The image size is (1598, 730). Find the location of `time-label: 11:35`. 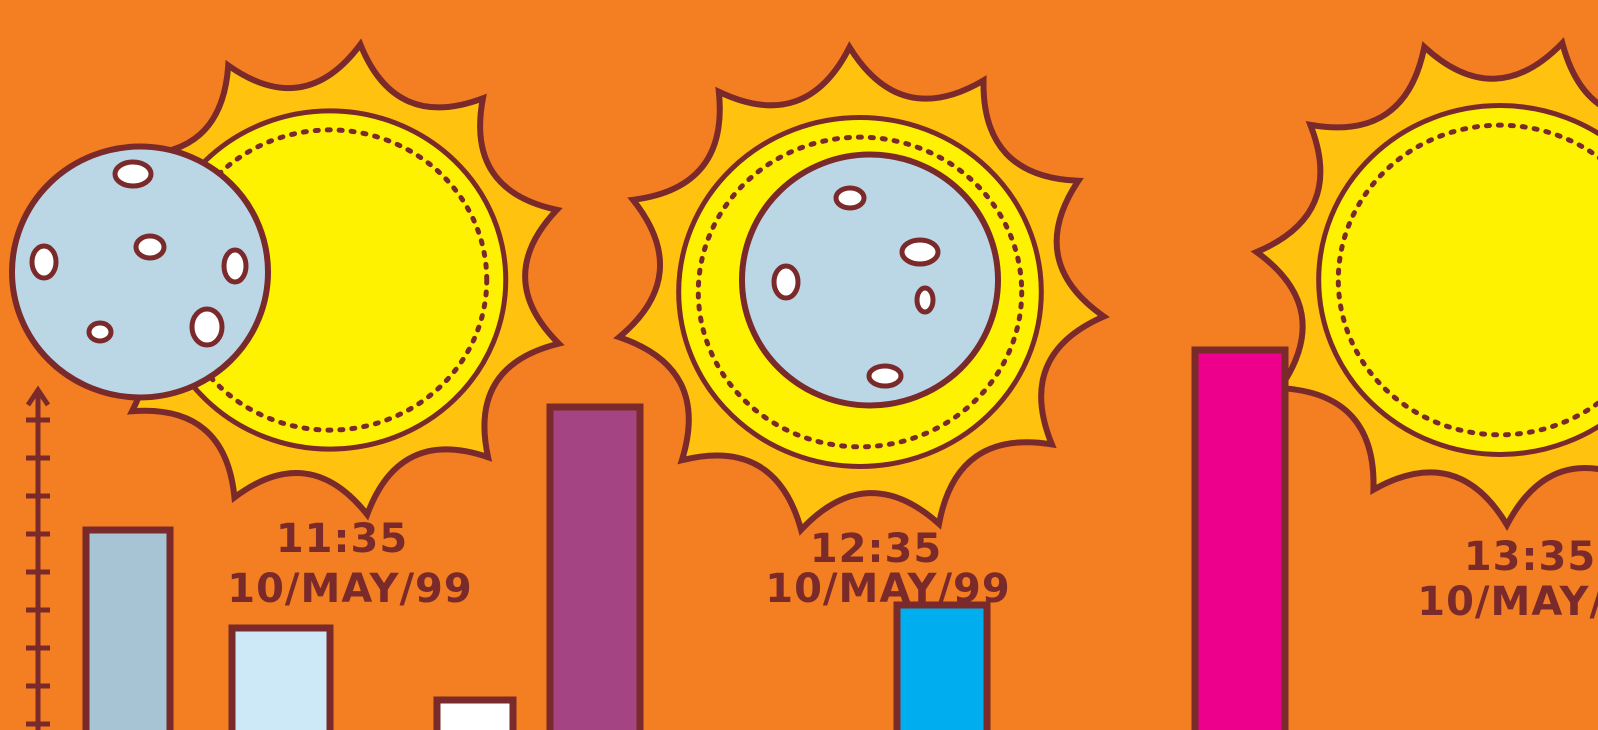

time-label: 11:35 is located at coordinates (342, 539).